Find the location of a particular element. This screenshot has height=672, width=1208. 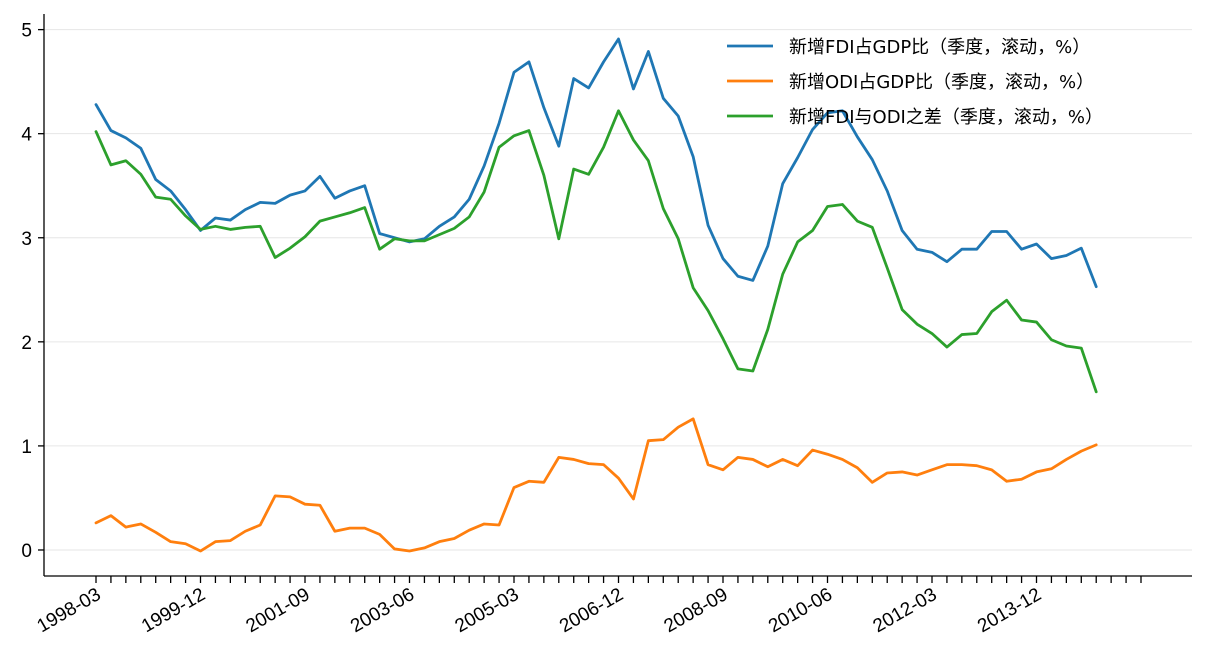

x-tick-label: 2003-06 is located at coordinates (382, 610).